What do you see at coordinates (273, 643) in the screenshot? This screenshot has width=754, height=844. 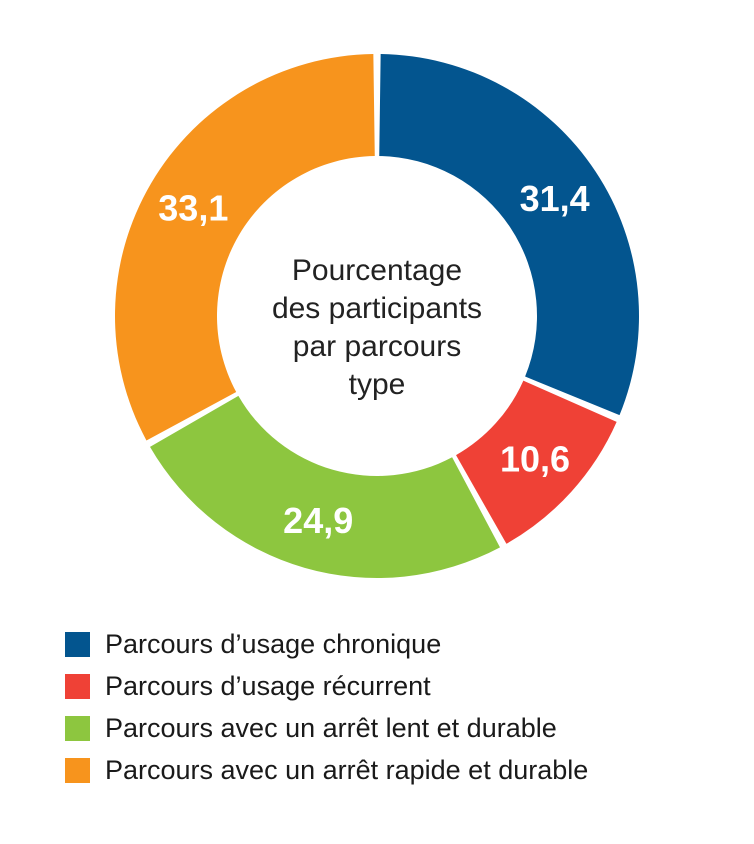 I see `legend-label-chronique: Parcours d’usage chronique` at bounding box center [273, 643].